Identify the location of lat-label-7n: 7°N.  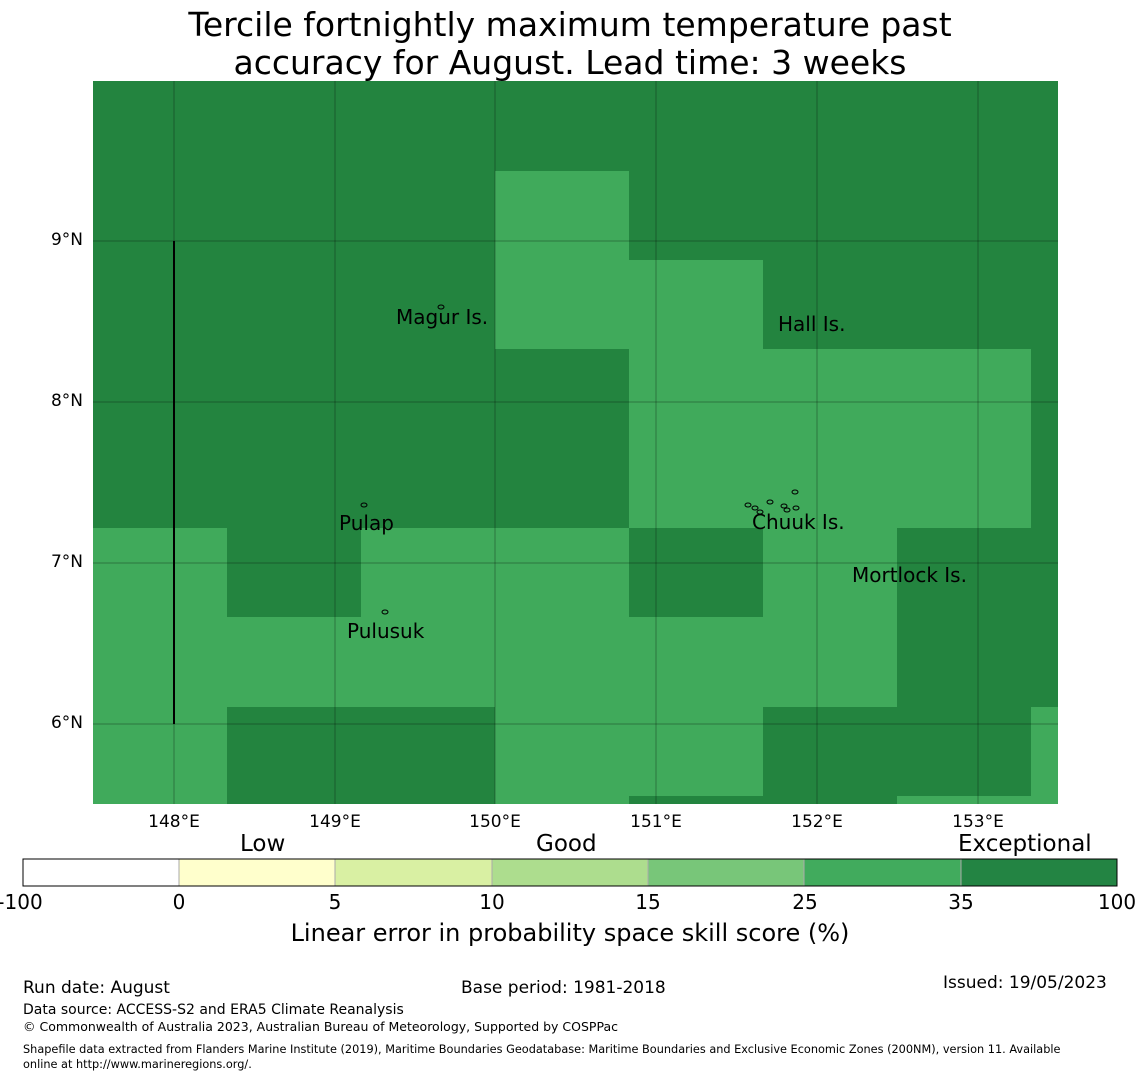
(66, 562).